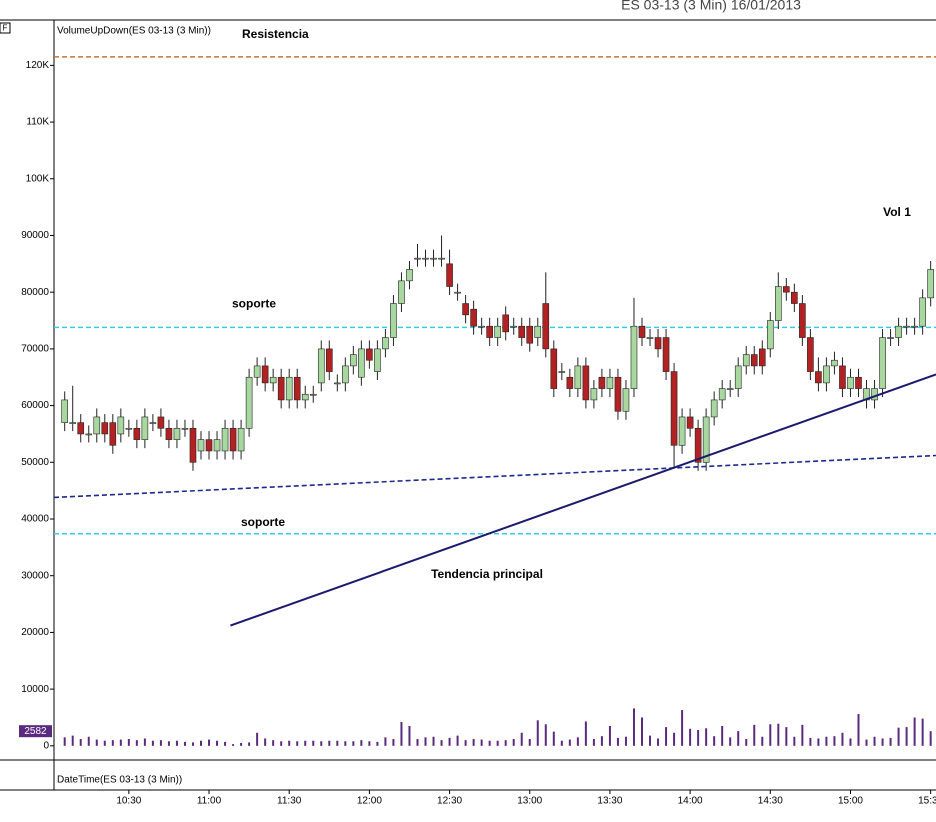 Image resolution: width=936 pixels, height=822 pixels. I want to click on chart-title: ES 03-13 (3 Min) 16/01/2013, so click(711, 6).